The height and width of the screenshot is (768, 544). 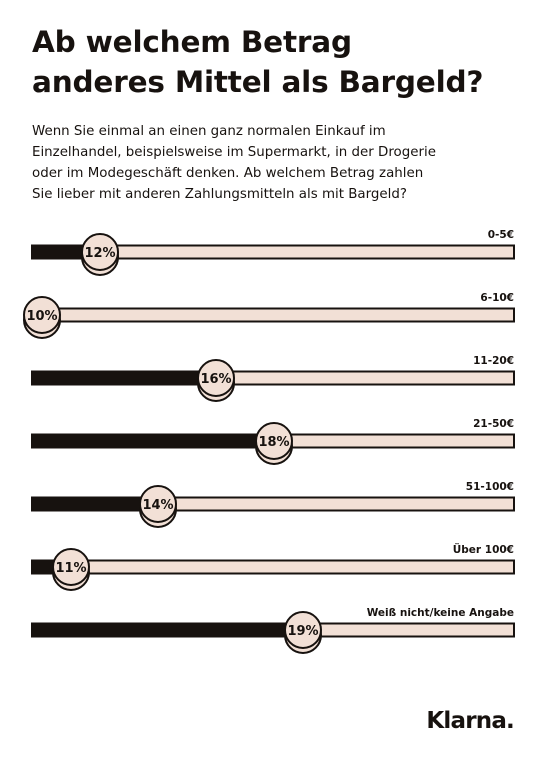 I want to click on category-label: 21-50€, so click(x=493, y=424).